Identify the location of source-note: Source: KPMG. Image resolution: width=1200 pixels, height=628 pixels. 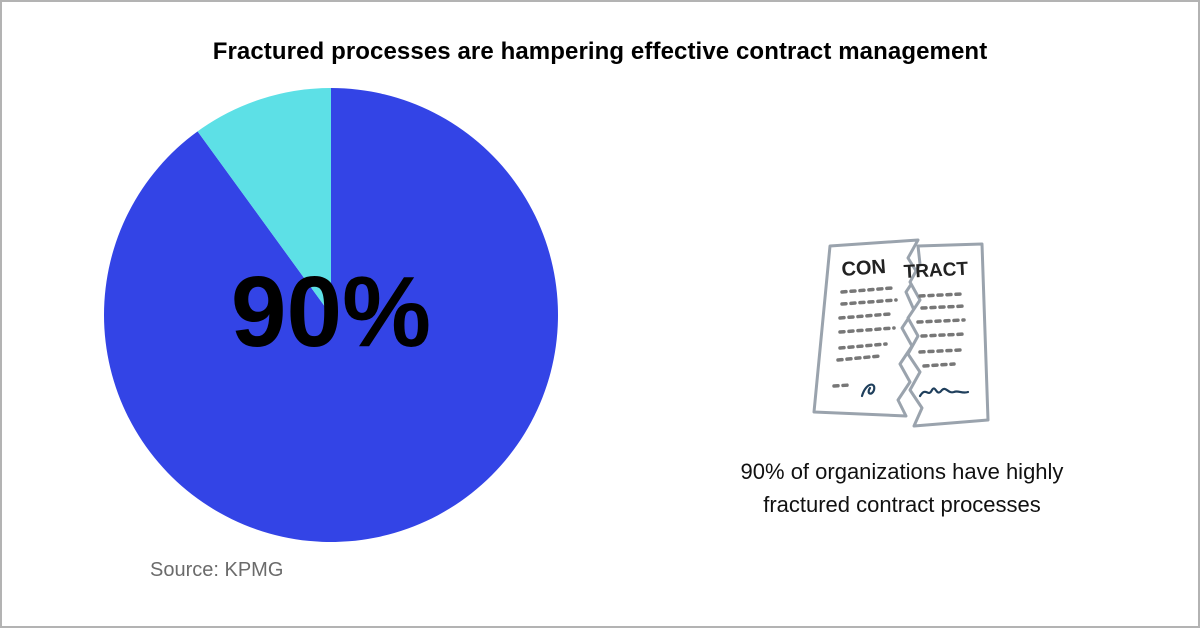
(217, 570).